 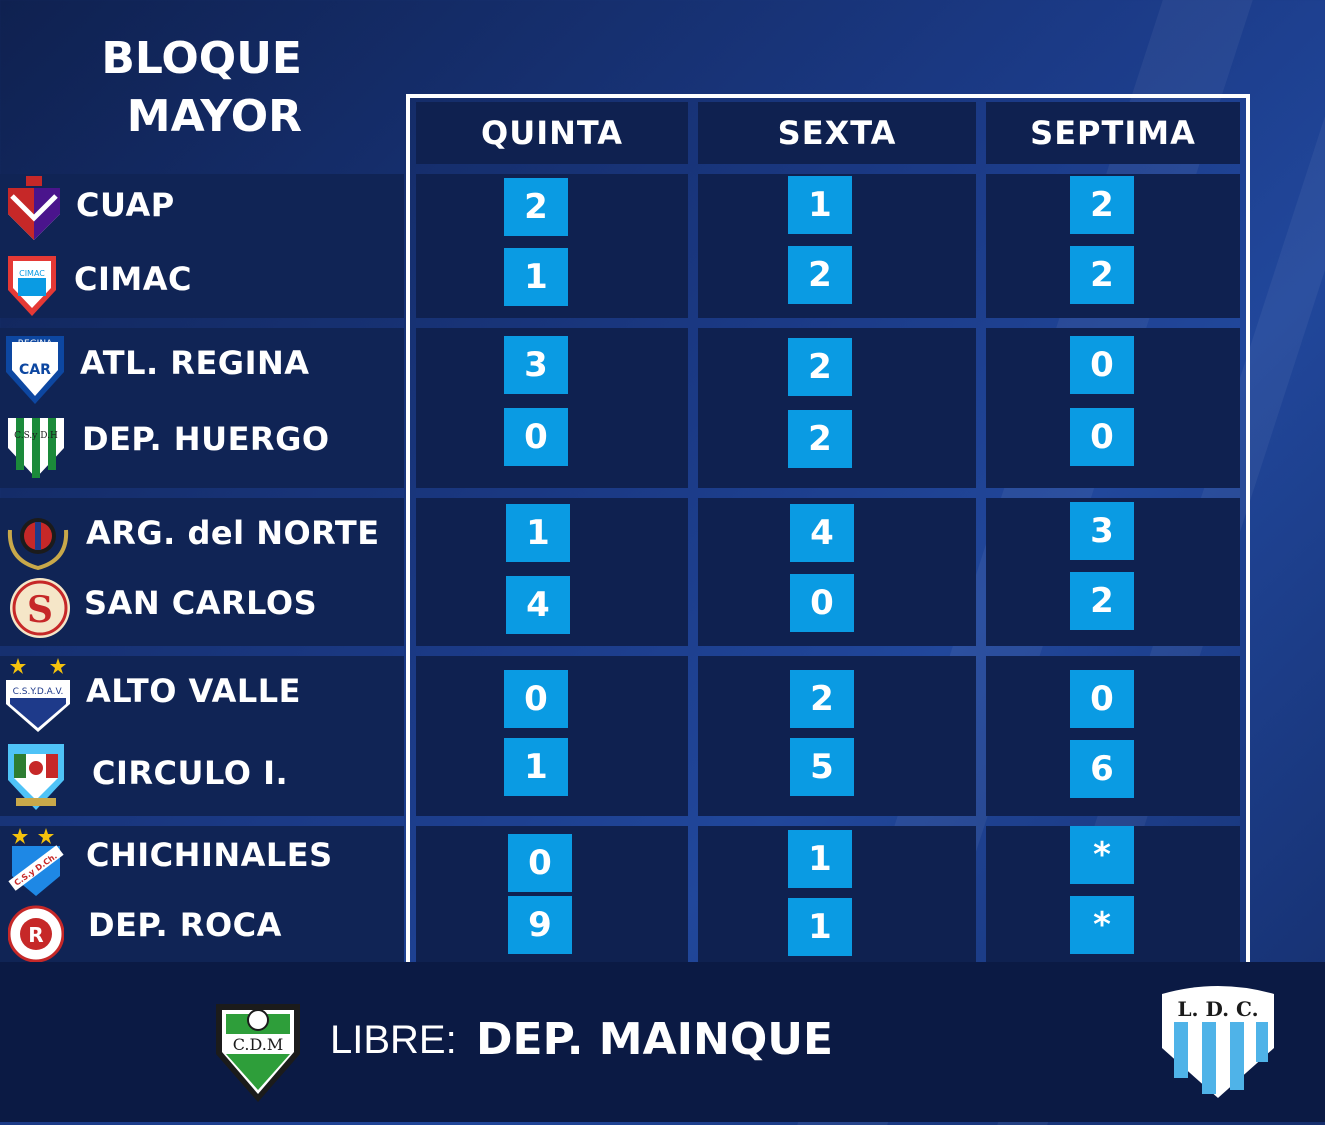 I want to click on team-name-home: CHICHINALES, so click(x=209, y=855).